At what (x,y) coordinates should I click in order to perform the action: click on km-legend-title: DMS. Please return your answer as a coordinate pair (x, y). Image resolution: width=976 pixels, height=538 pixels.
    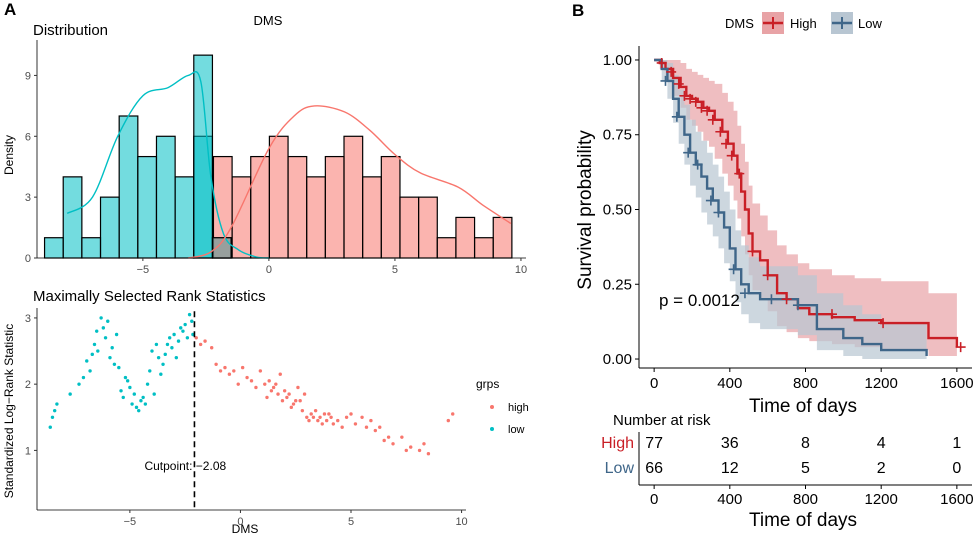
    Looking at the image, I should click on (739, 23).